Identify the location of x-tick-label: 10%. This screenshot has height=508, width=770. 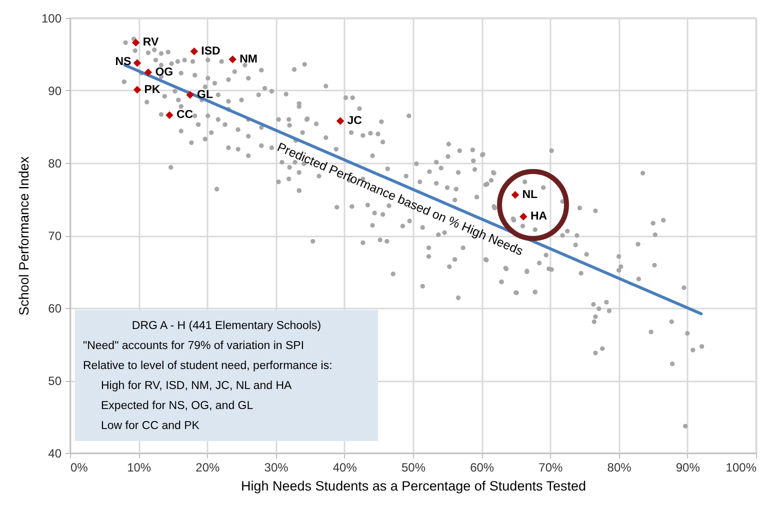
(139, 467).